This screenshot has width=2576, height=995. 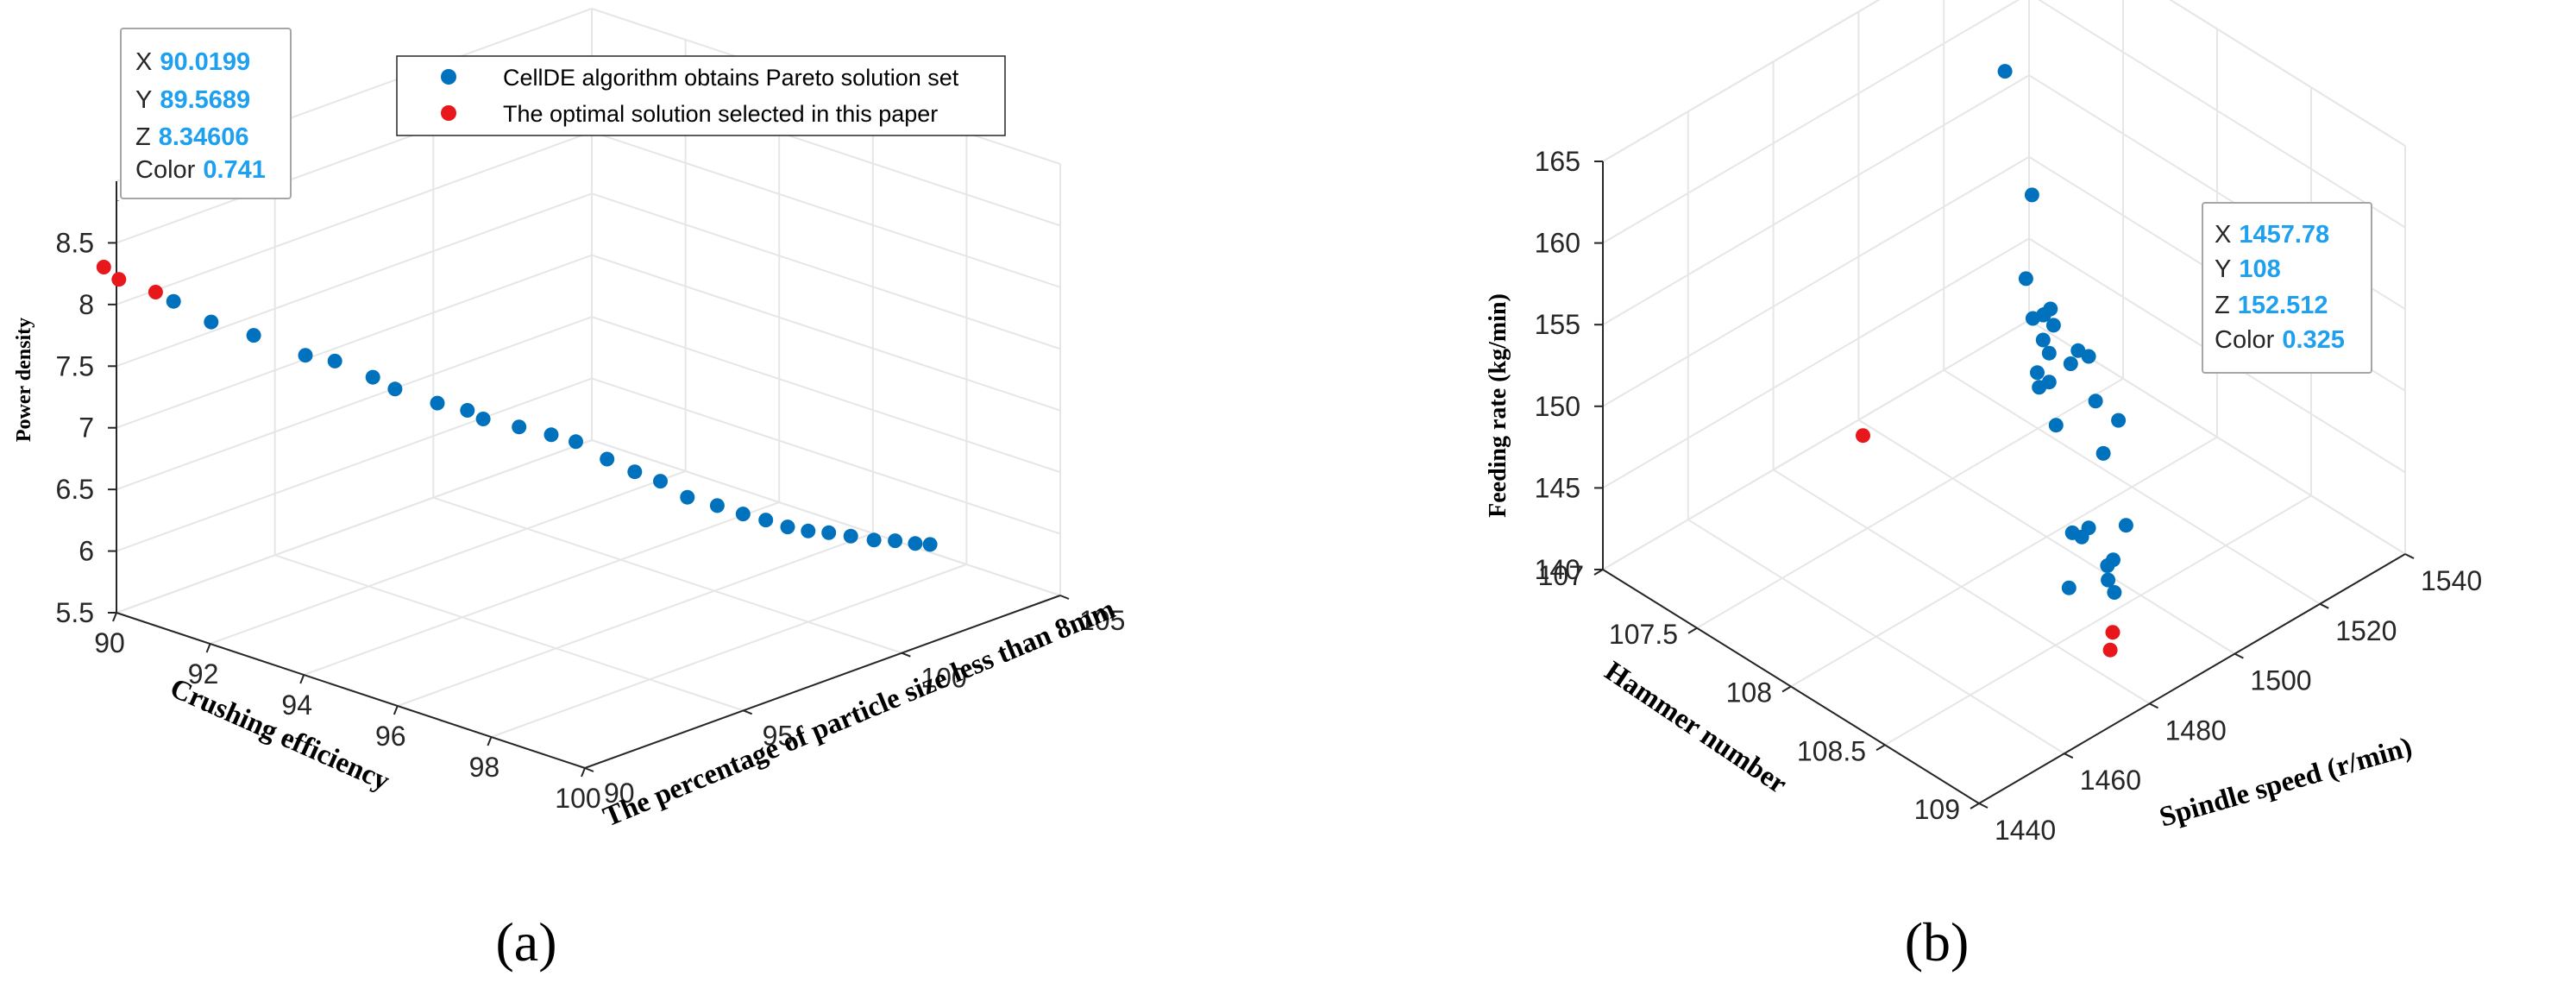 What do you see at coordinates (192, 137) in the screenshot?
I see `datatip-row-z: Z 8.34606` at bounding box center [192, 137].